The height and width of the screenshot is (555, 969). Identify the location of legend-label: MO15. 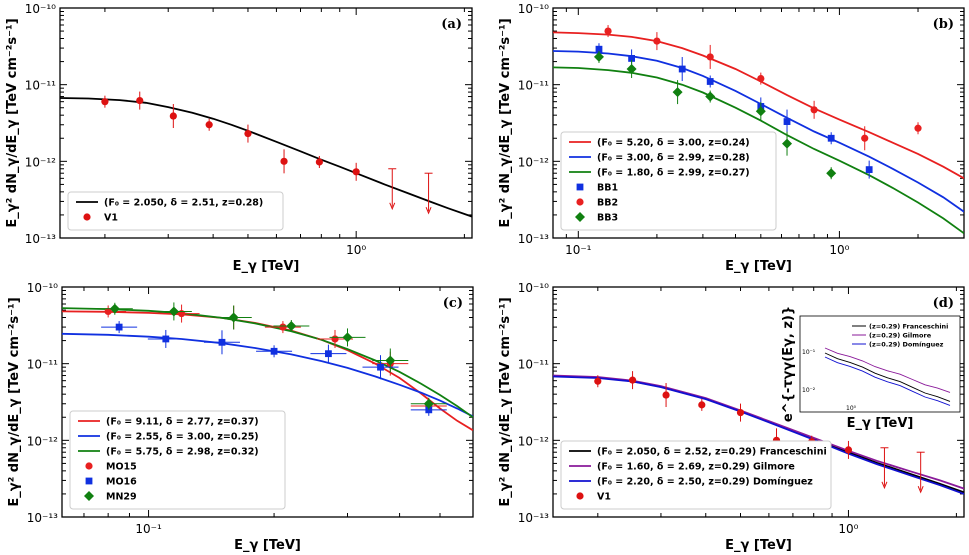
(121, 467).